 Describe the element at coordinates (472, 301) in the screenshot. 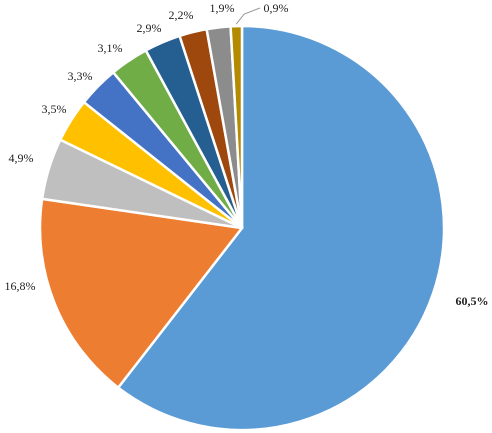

I see `slice-label-1: 60,5%` at that location.